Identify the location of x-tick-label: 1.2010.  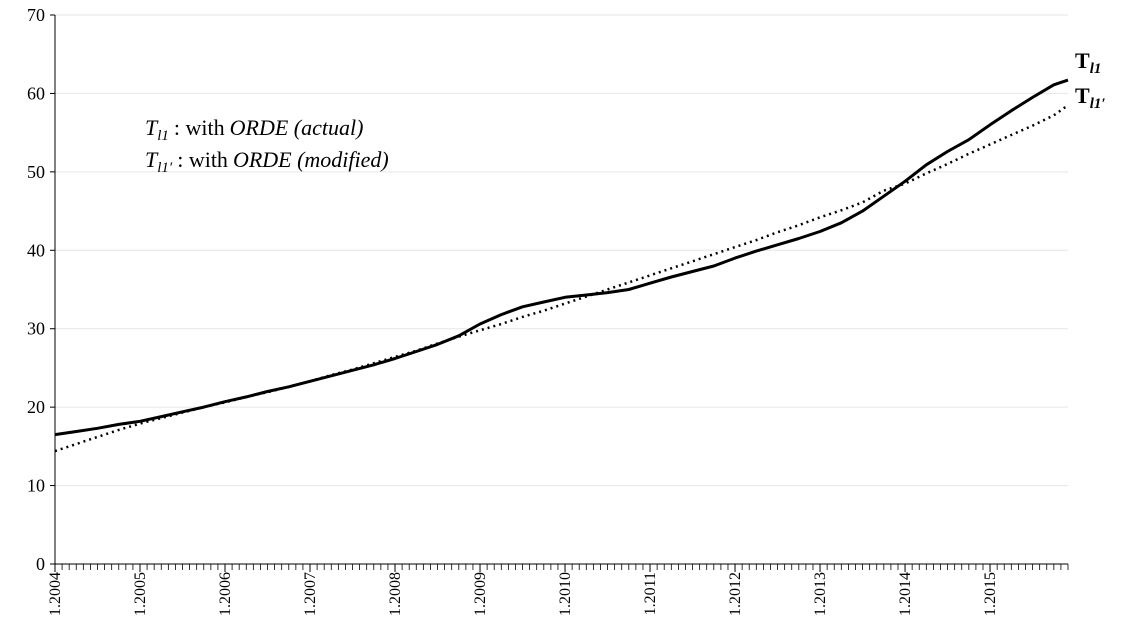
(565, 594).